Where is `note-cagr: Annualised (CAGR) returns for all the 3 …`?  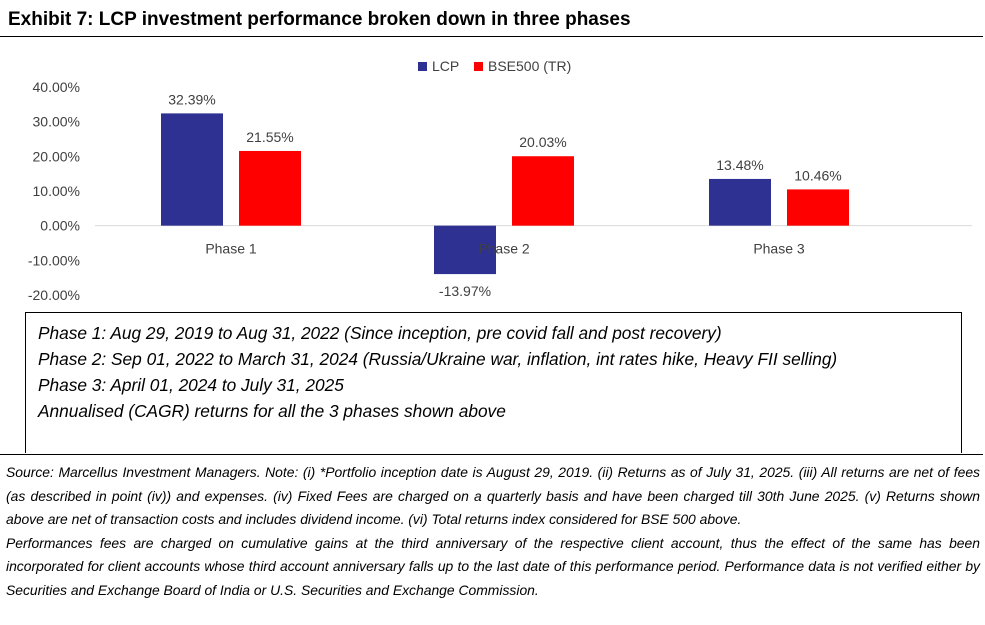
note-cagr: Annualised (CAGR) returns for all the 3 … is located at coordinates (272, 411).